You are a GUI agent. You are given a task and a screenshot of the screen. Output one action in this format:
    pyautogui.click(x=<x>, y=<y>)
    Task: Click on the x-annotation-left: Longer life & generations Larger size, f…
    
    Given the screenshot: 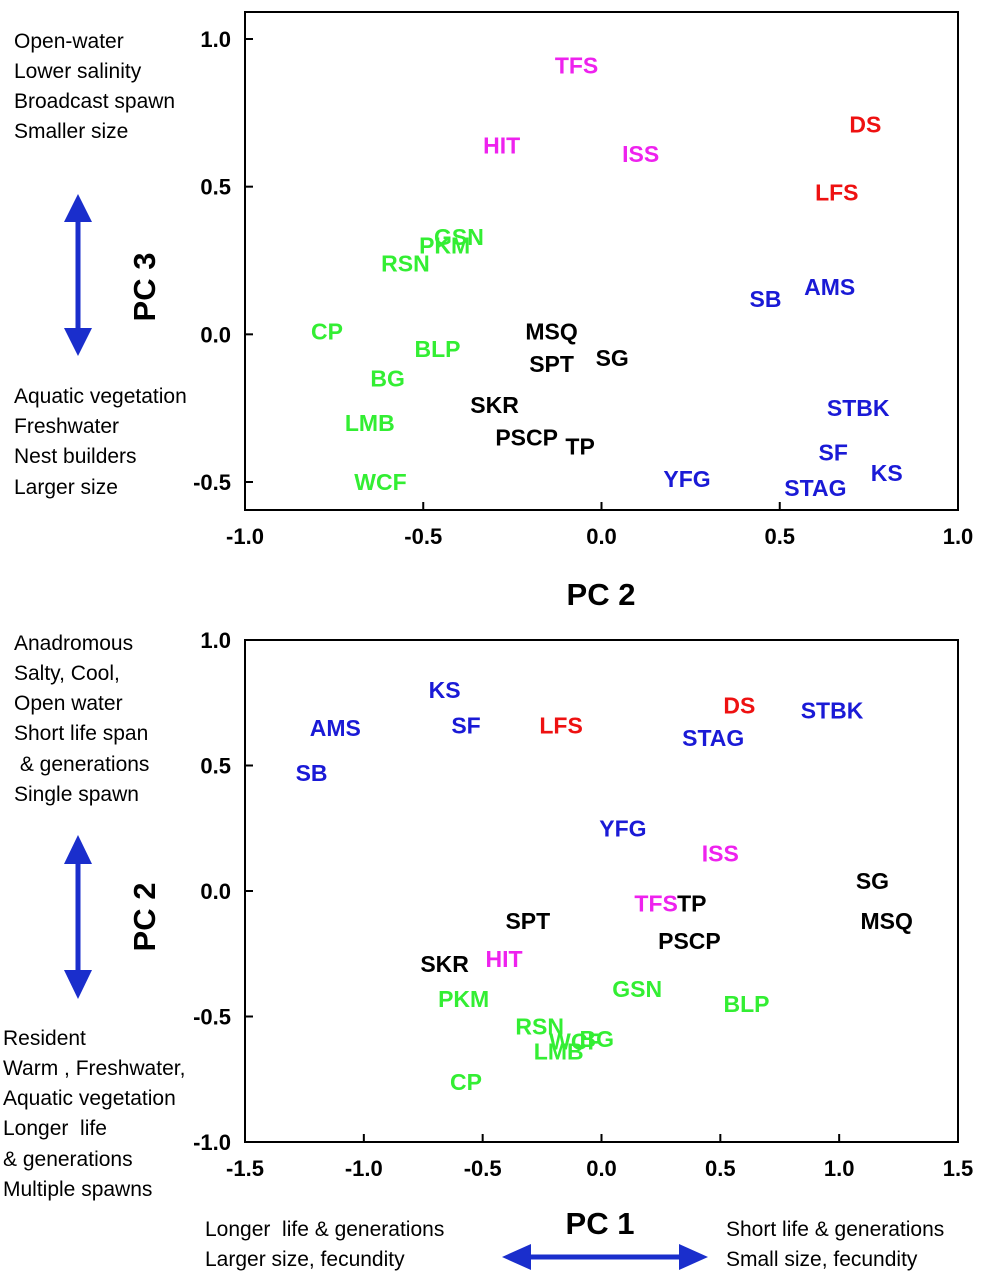 What is the action you would take?
    pyautogui.click(x=324, y=1244)
    